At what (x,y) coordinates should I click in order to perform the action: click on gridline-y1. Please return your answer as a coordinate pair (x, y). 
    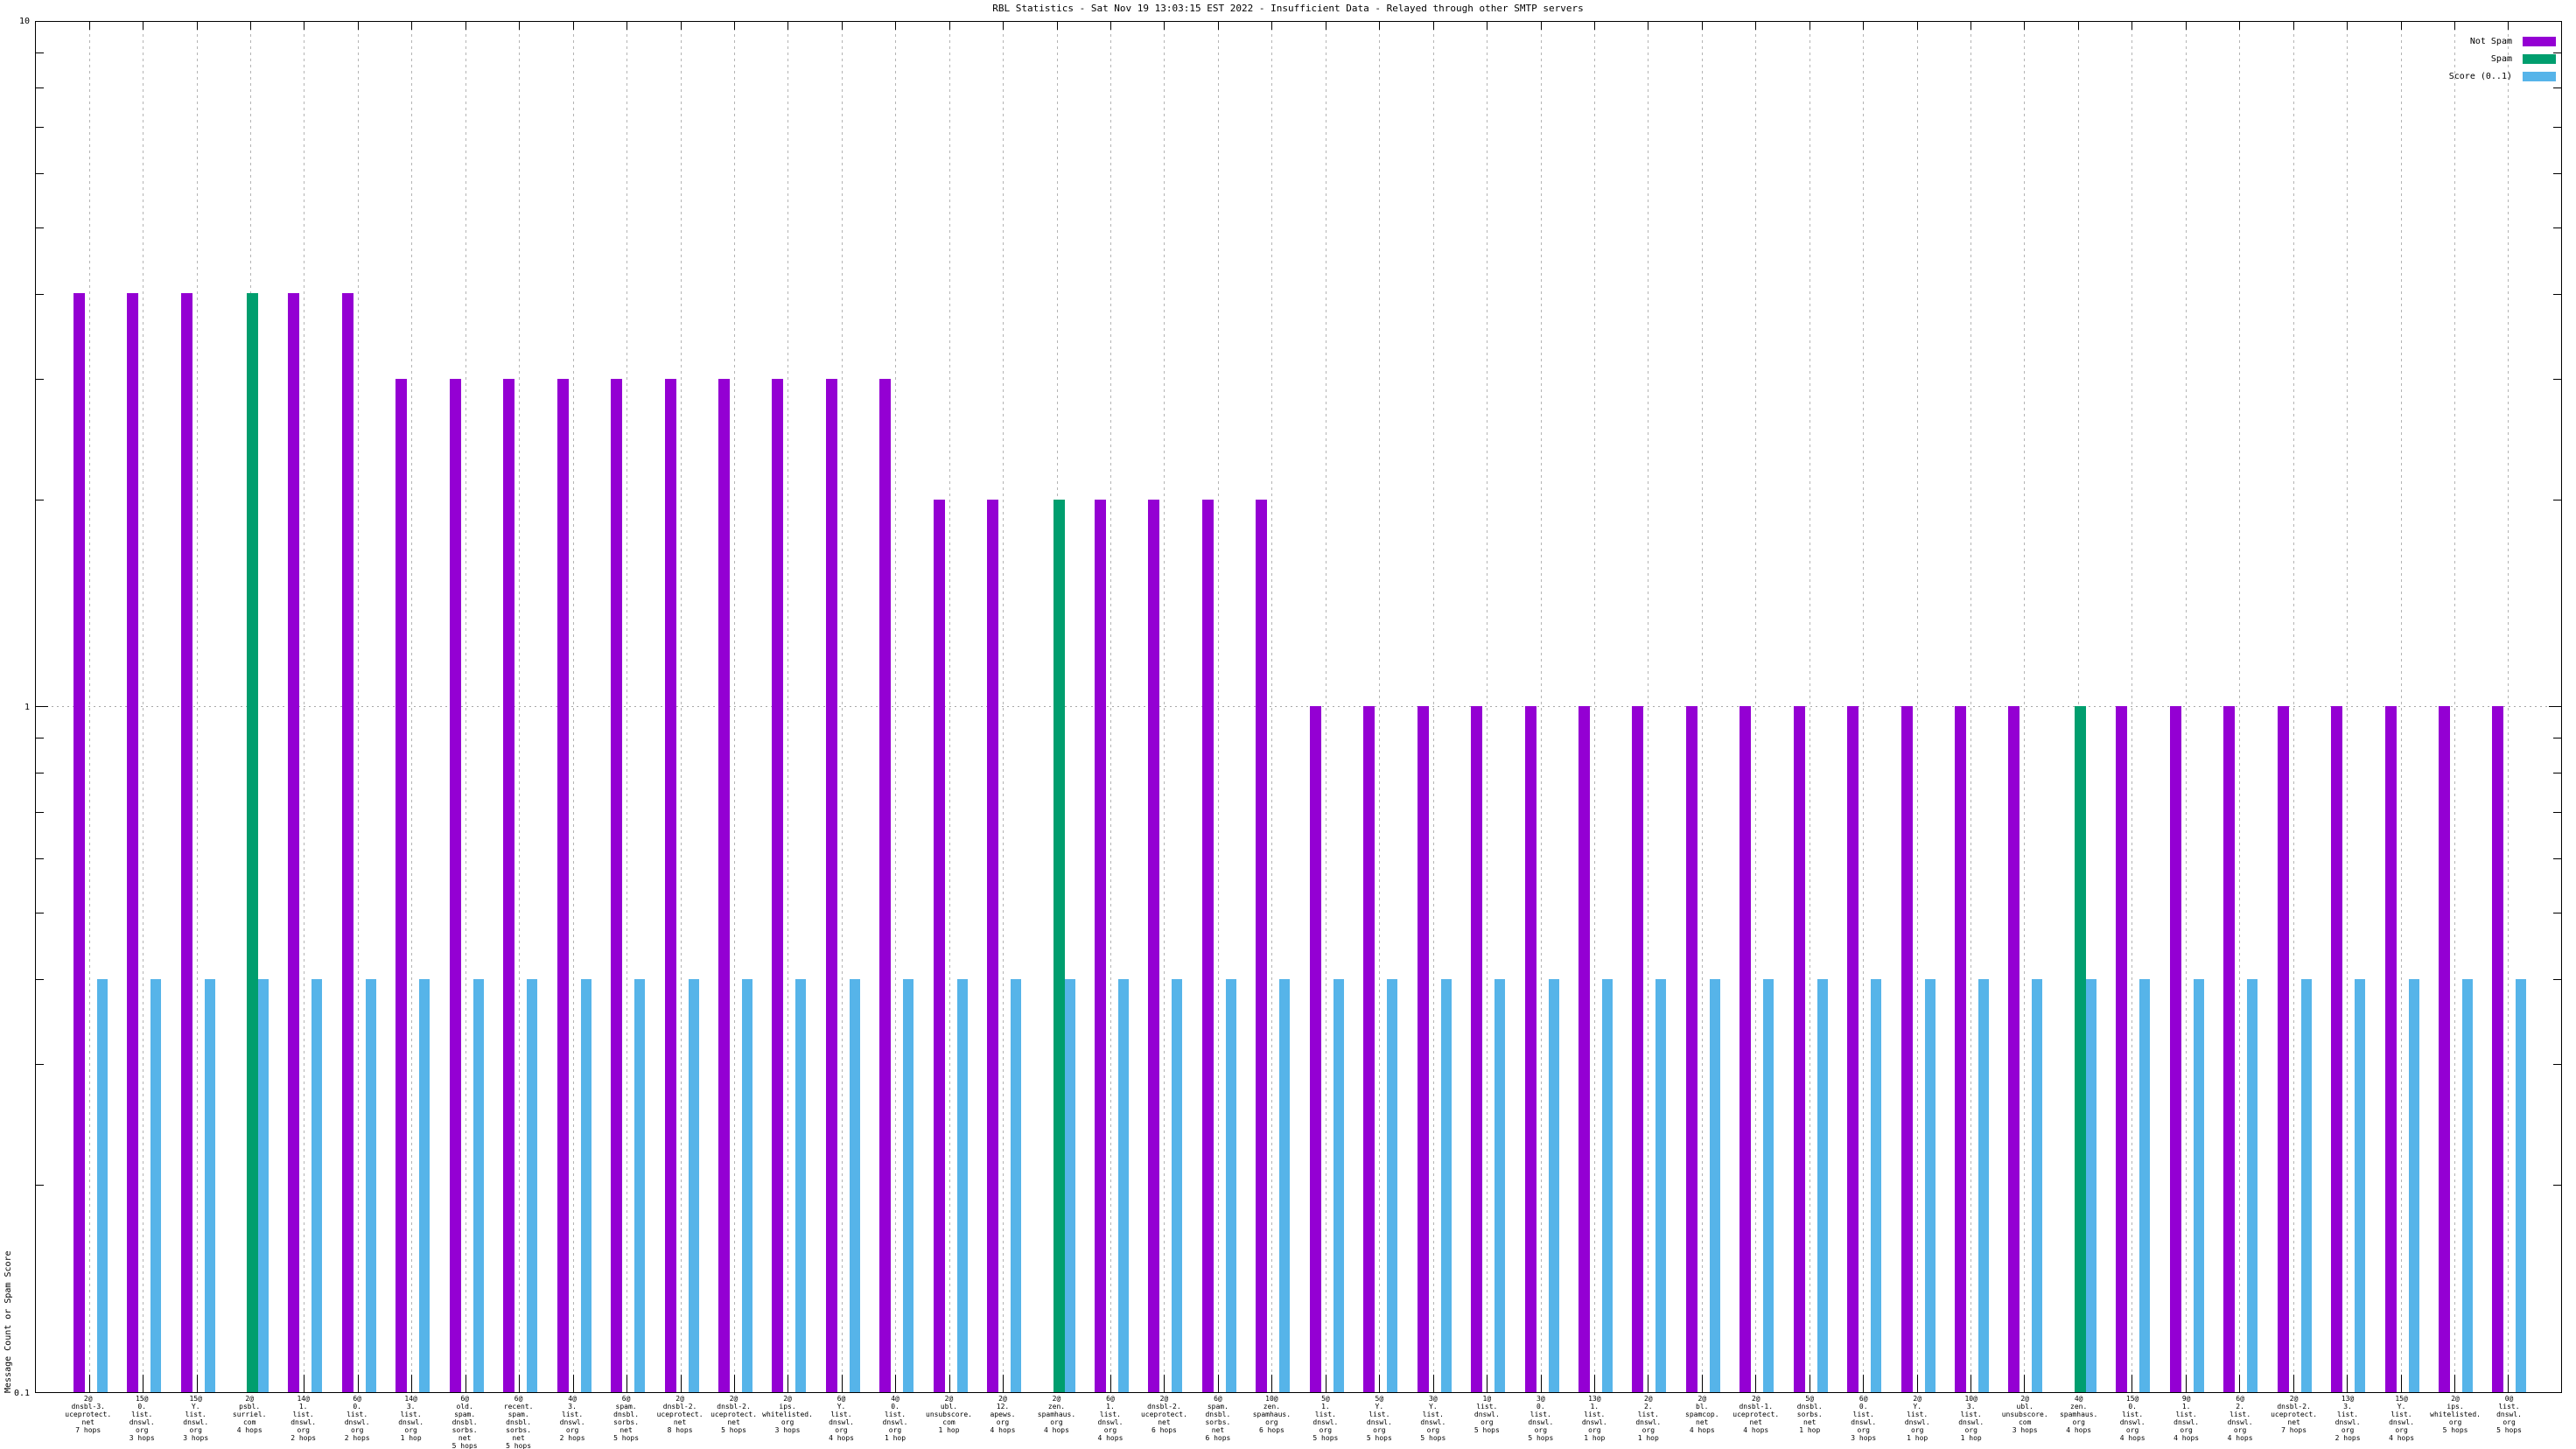
    Looking at the image, I should click on (1298, 706).